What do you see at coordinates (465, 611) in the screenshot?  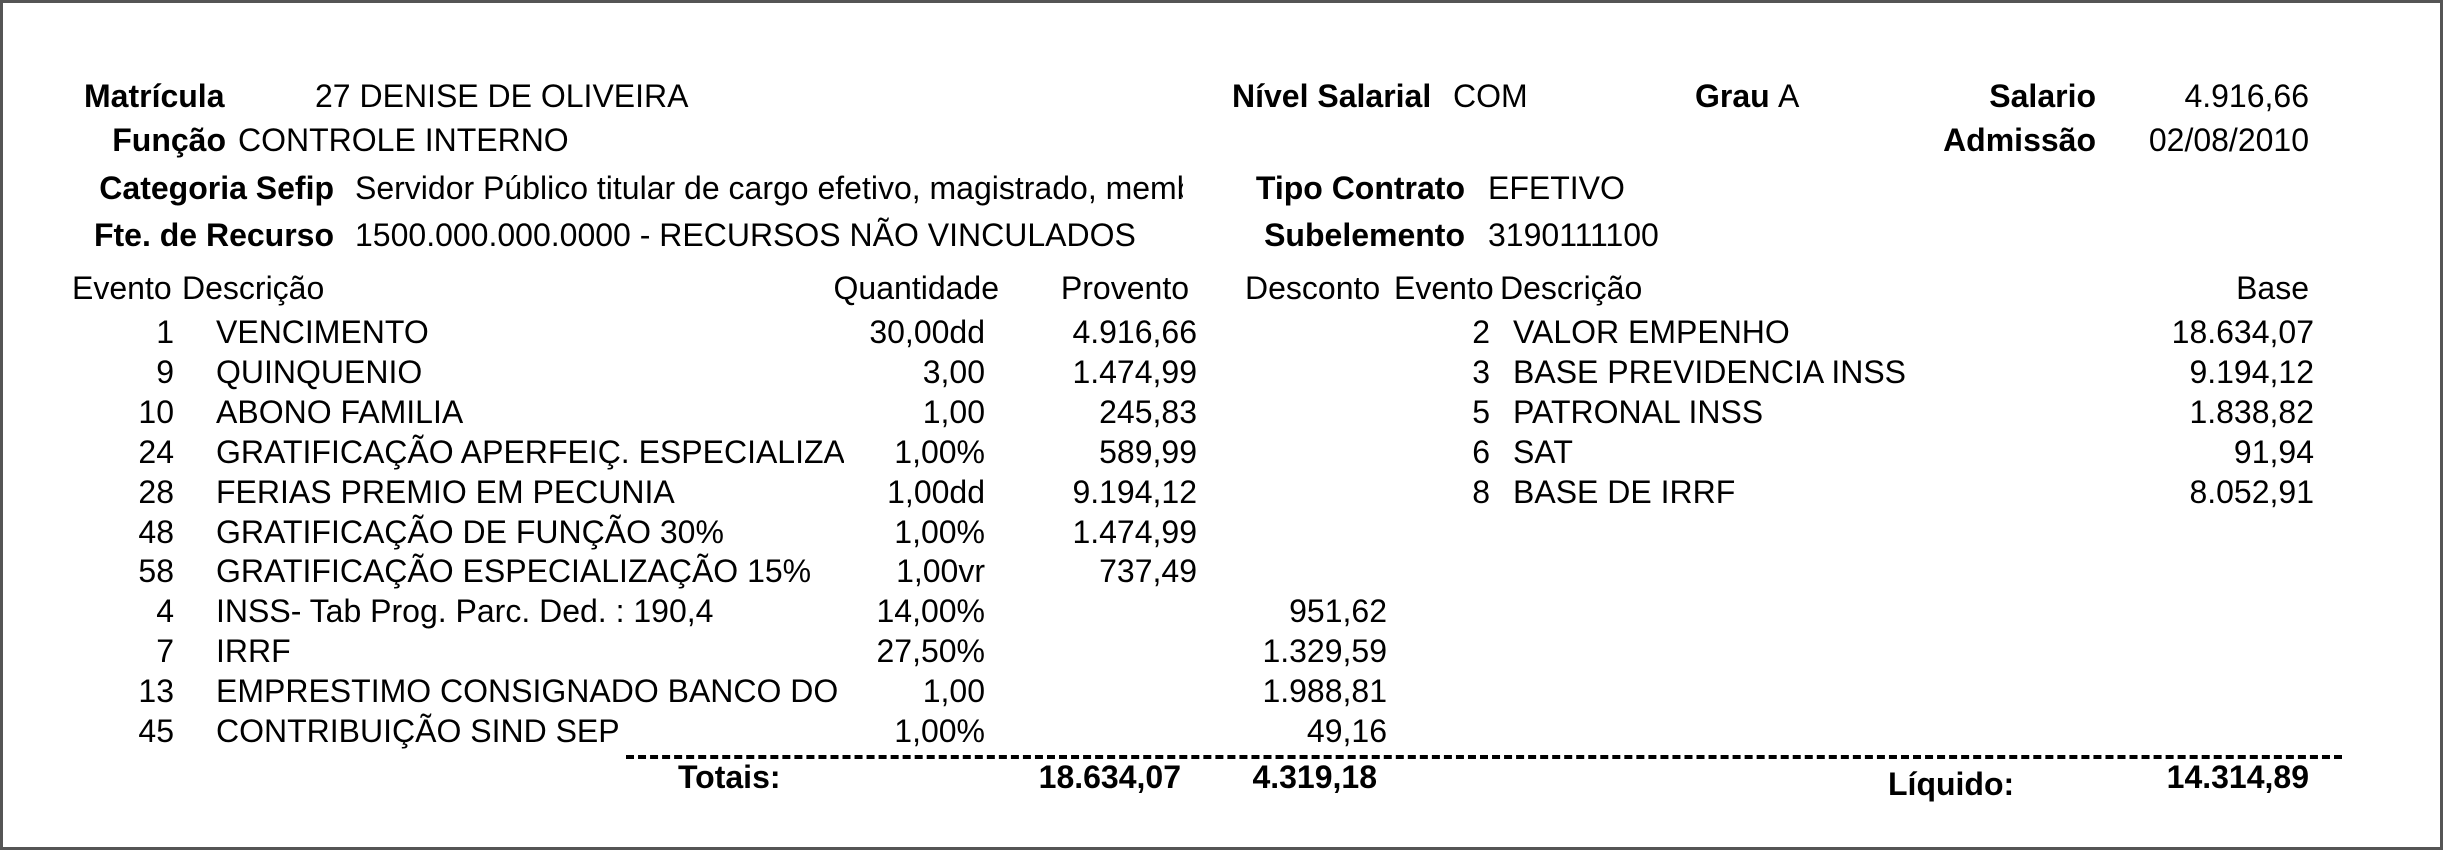 I see `event-description: INSS- Tab Prog. Parc. Ded. : 190,4` at bounding box center [465, 611].